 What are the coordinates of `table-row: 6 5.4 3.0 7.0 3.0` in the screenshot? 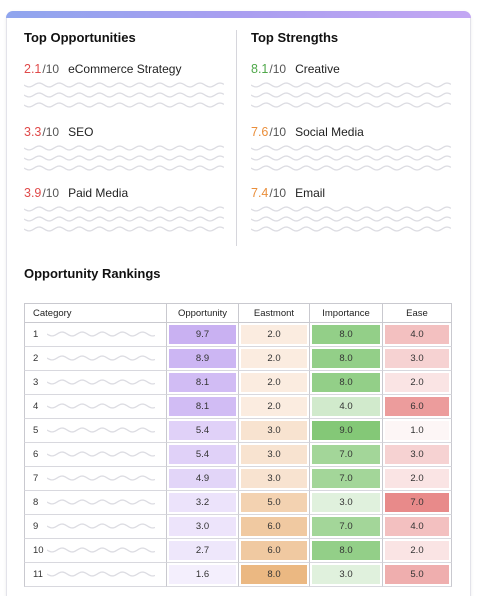 It's located at (238, 455).